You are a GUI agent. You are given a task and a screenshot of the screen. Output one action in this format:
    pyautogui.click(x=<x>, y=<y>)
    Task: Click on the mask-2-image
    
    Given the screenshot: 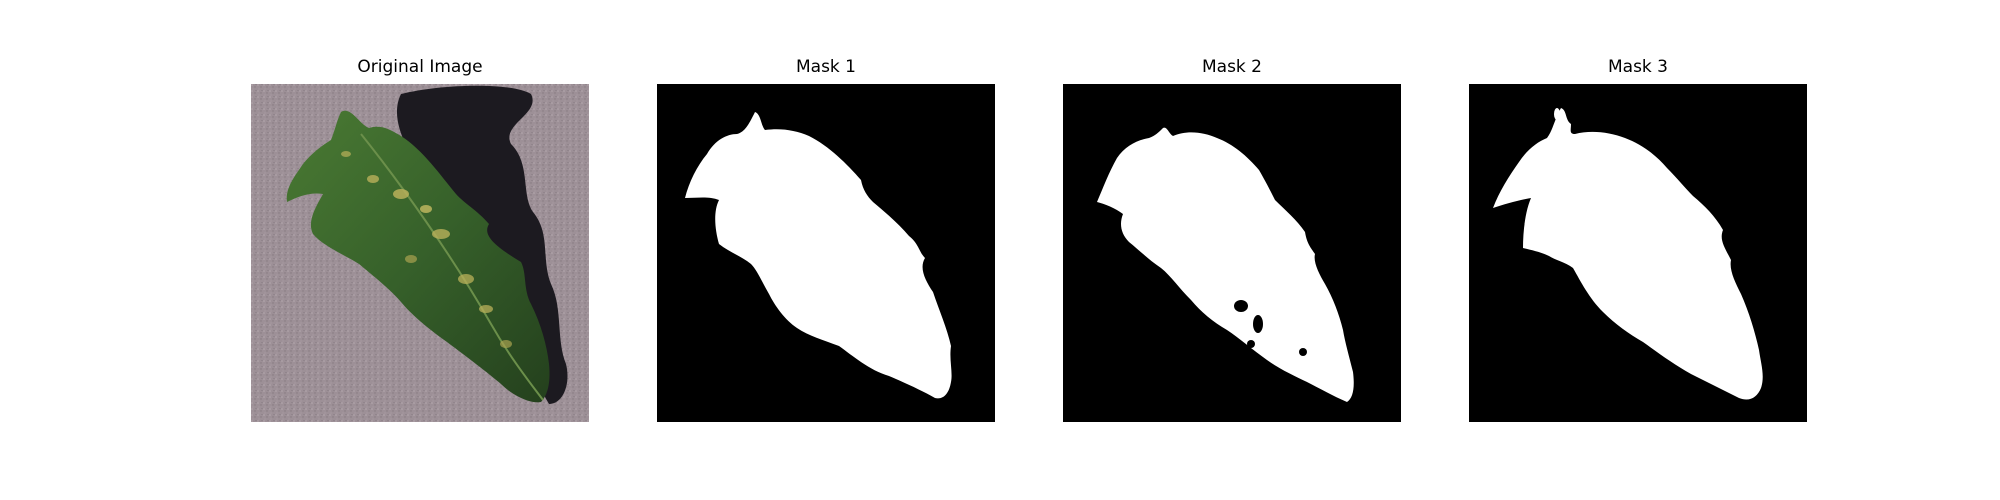 What is the action you would take?
    pyautogui.click(x=1232, y=253)
    